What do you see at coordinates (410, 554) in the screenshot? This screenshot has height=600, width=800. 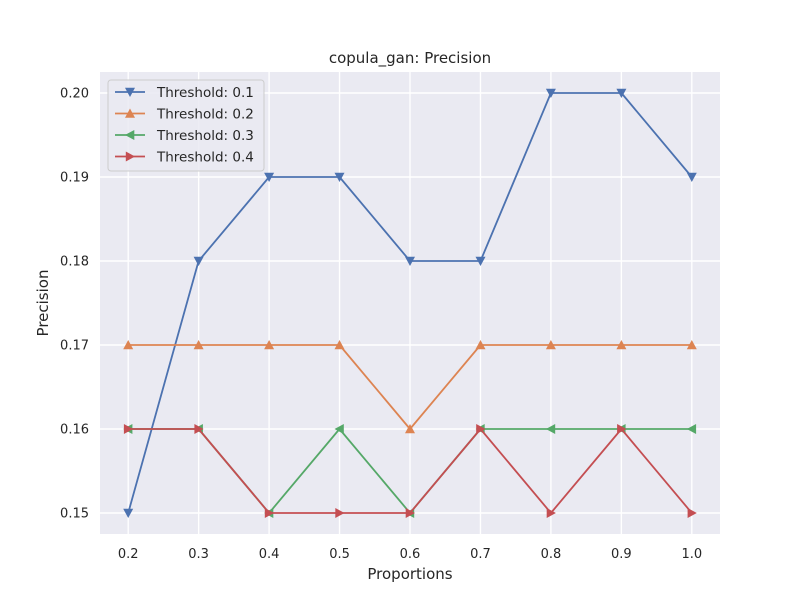 I see `x-tick-label: 0.6` at bounding box center [410, 554].